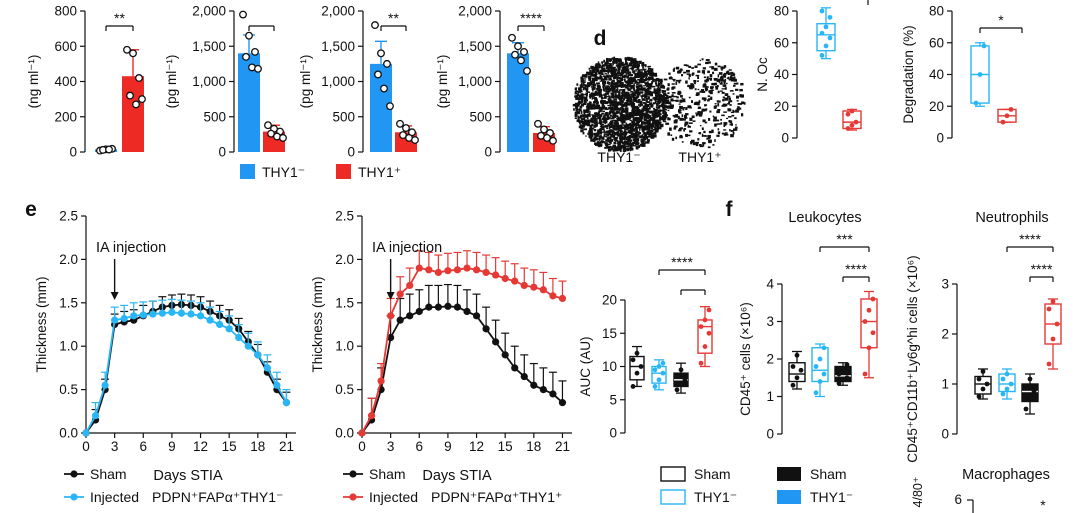  What do you see at coordinates (1011, 218) in the screenshot?
I see `chart-title: Neutrophils` at bounding box center [1011, 218].